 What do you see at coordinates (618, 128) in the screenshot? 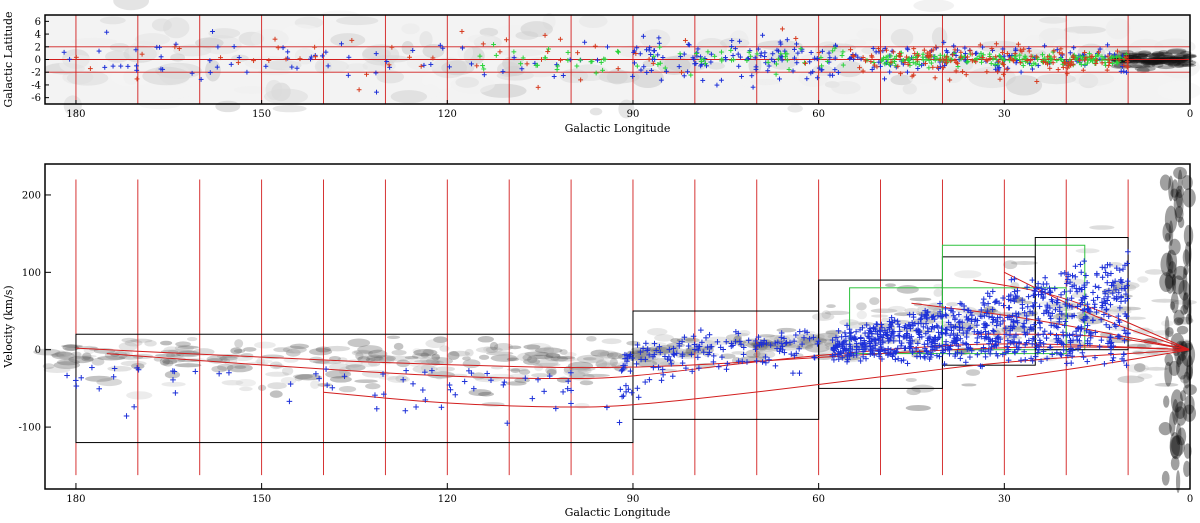
I see `latitude-x-axis-title: Galactic Longitude` at bounding box center [618, 128].